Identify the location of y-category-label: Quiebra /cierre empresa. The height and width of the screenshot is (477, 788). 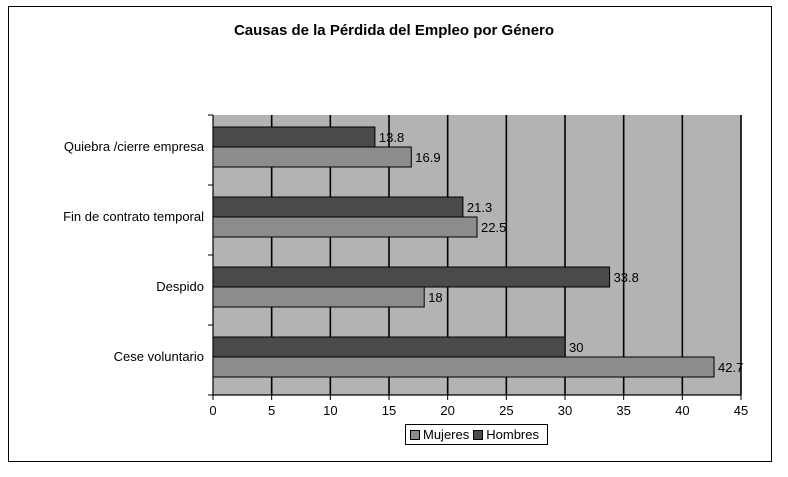
(134, 146).